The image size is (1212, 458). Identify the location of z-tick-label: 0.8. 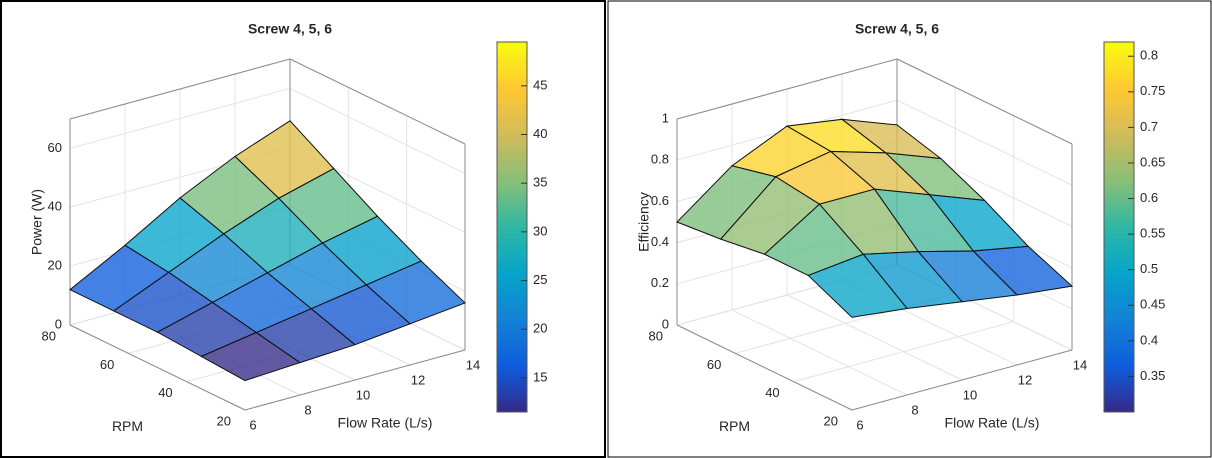
(660, 159).